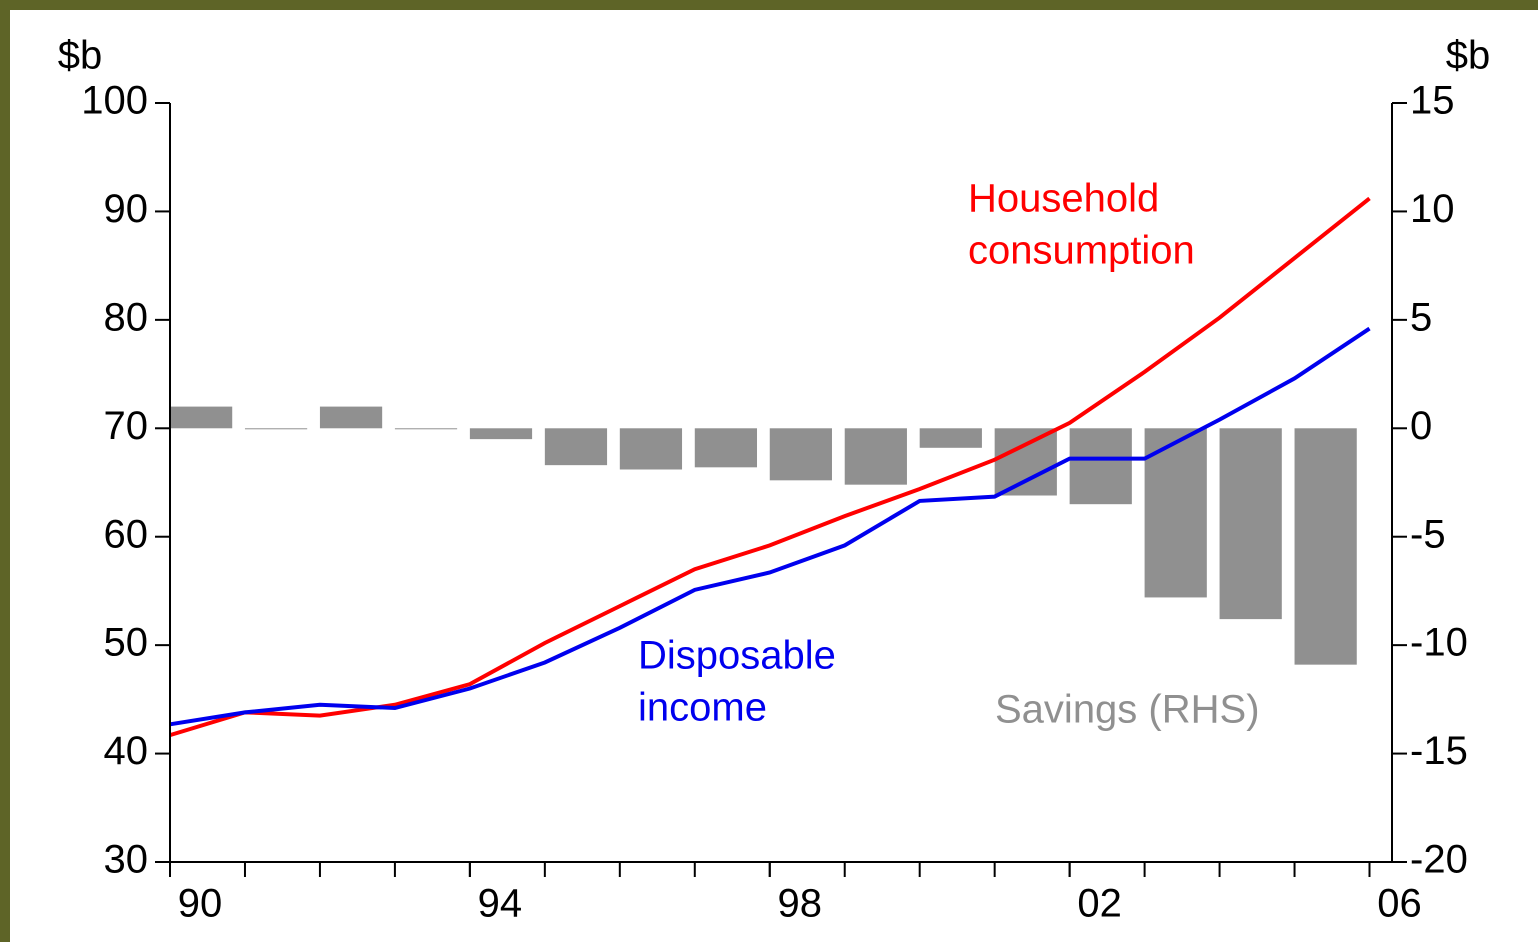  I want to click on annotation: Savings (RHS), so click(1127, 710).